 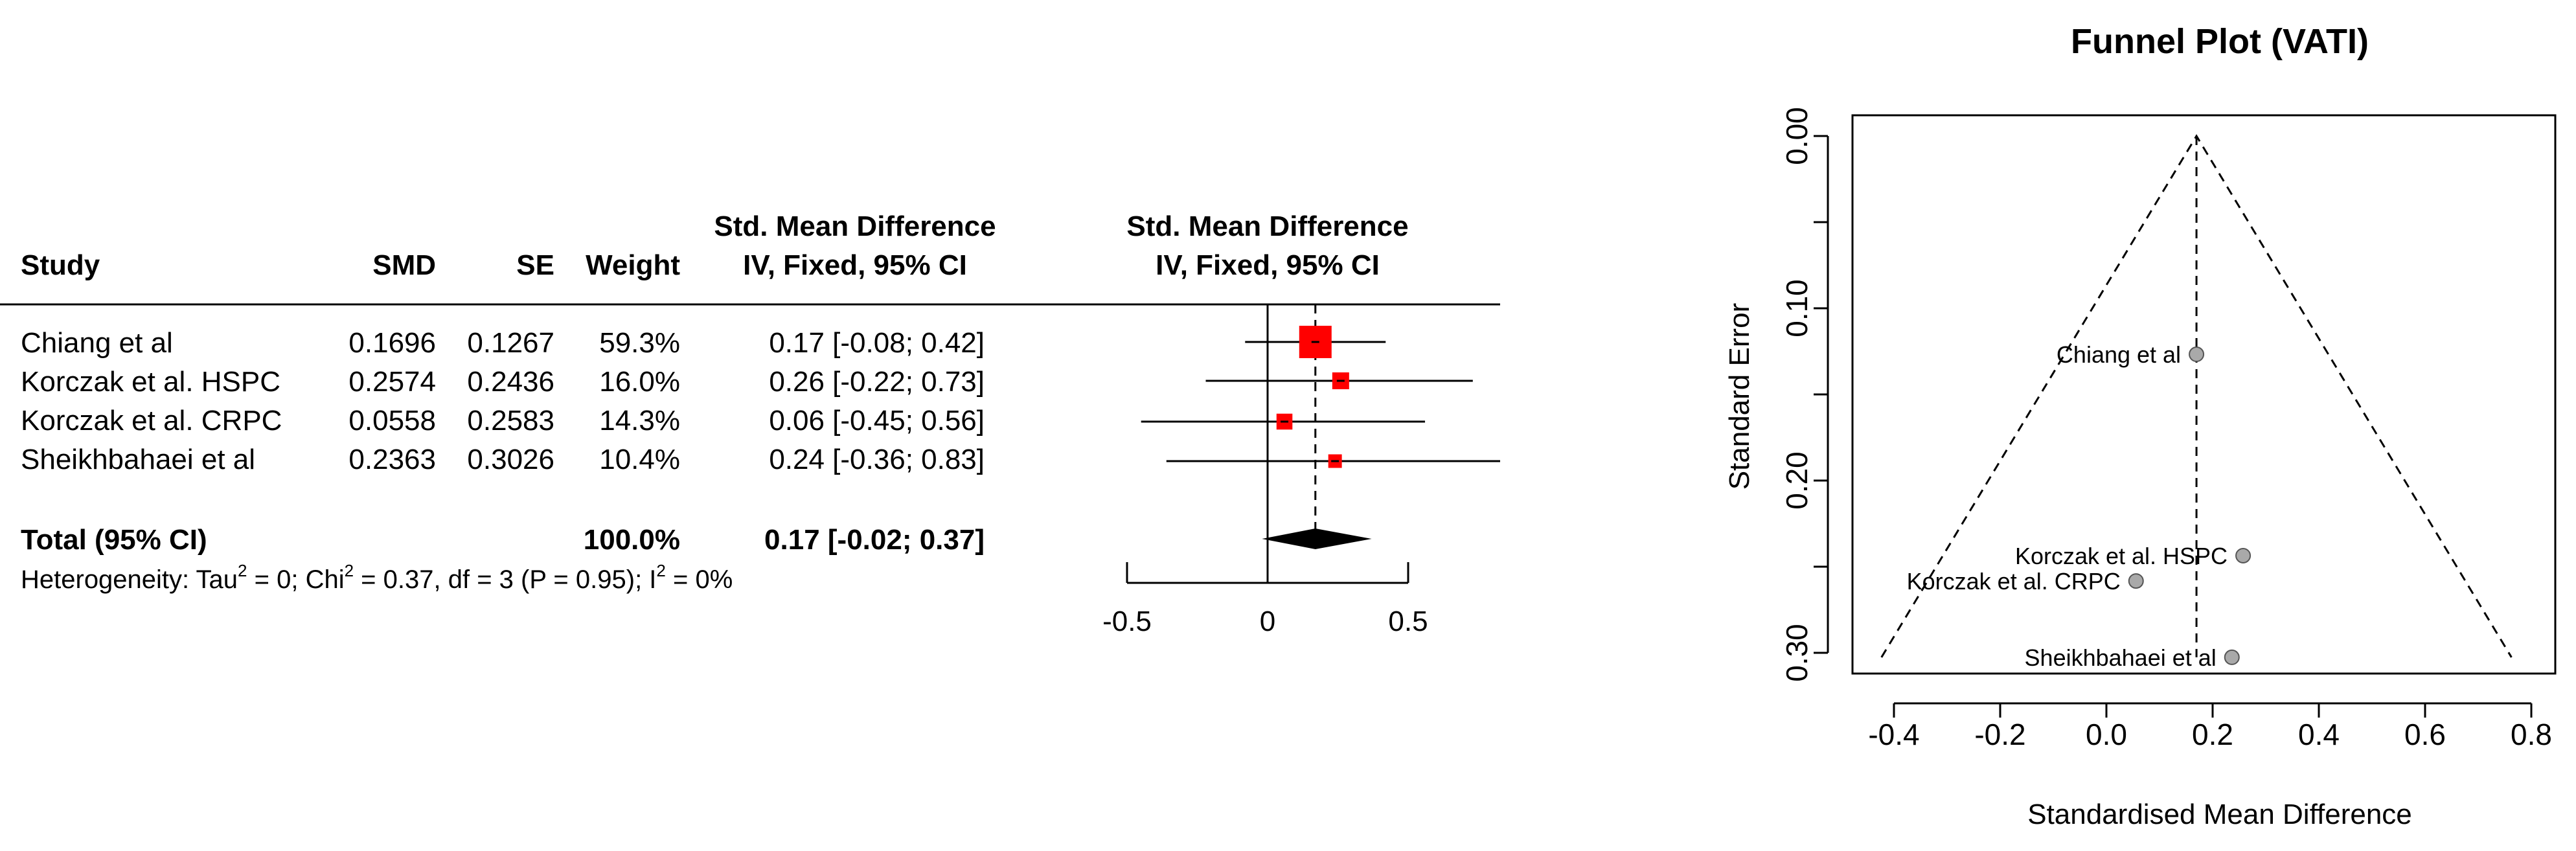 I want to click on study-ci: 0.17 [-0.08; 0.42], so click(x=877, y=343).